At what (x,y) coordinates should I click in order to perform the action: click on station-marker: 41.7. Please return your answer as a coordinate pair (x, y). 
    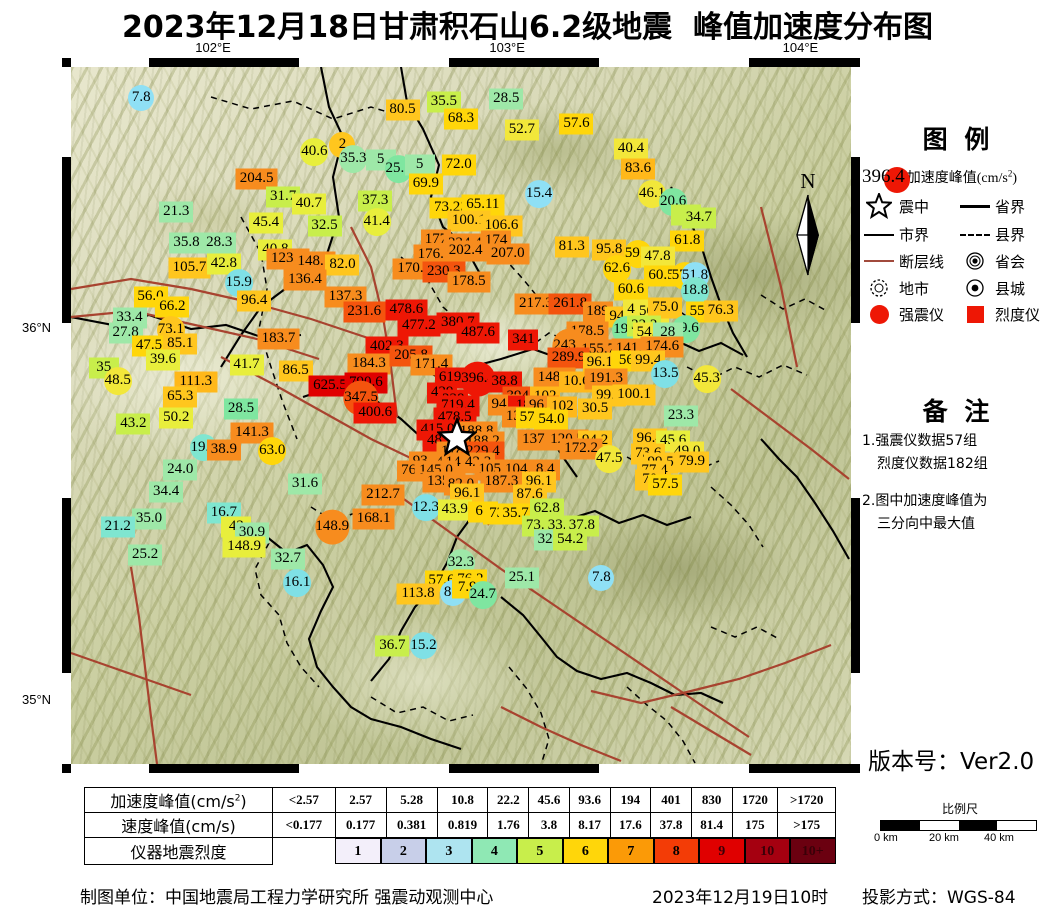
    Looking at the image, I should click on (246, 365).